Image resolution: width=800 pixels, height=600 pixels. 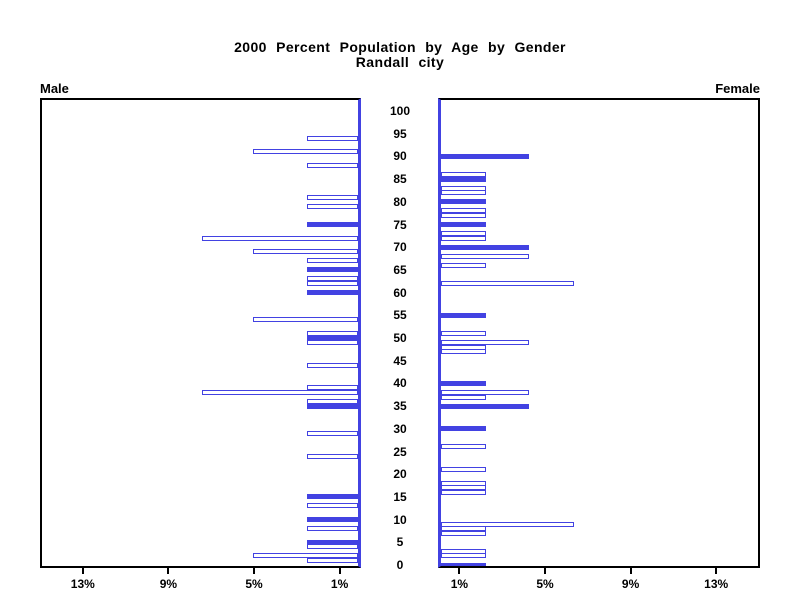 I want to click on age-tick-label-0: 0, so click(x=400, y=565).